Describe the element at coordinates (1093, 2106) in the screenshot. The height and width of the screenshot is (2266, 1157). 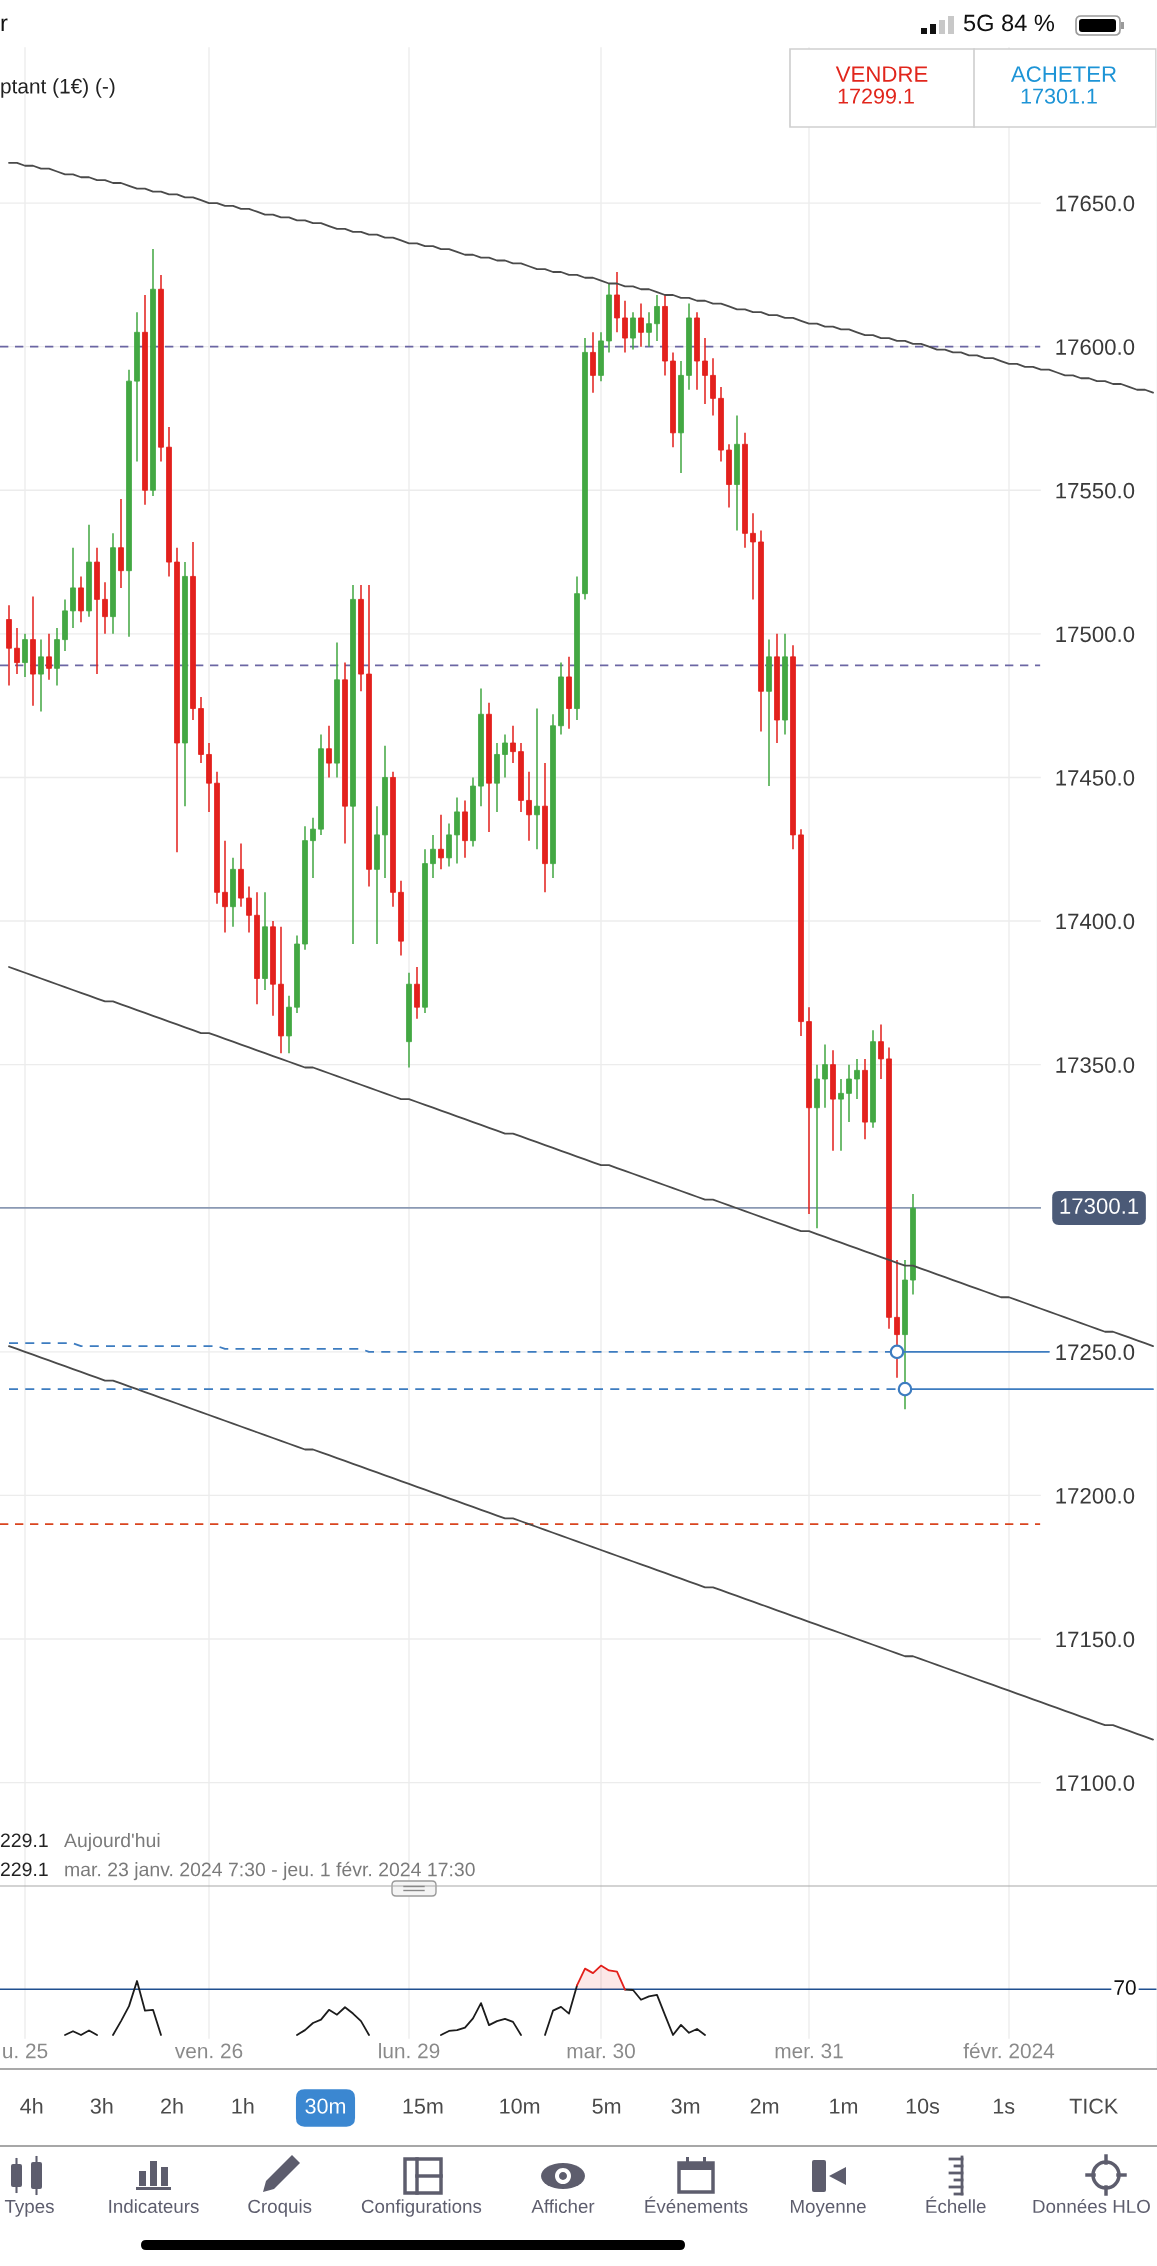
I see `text: TICK` at that location.